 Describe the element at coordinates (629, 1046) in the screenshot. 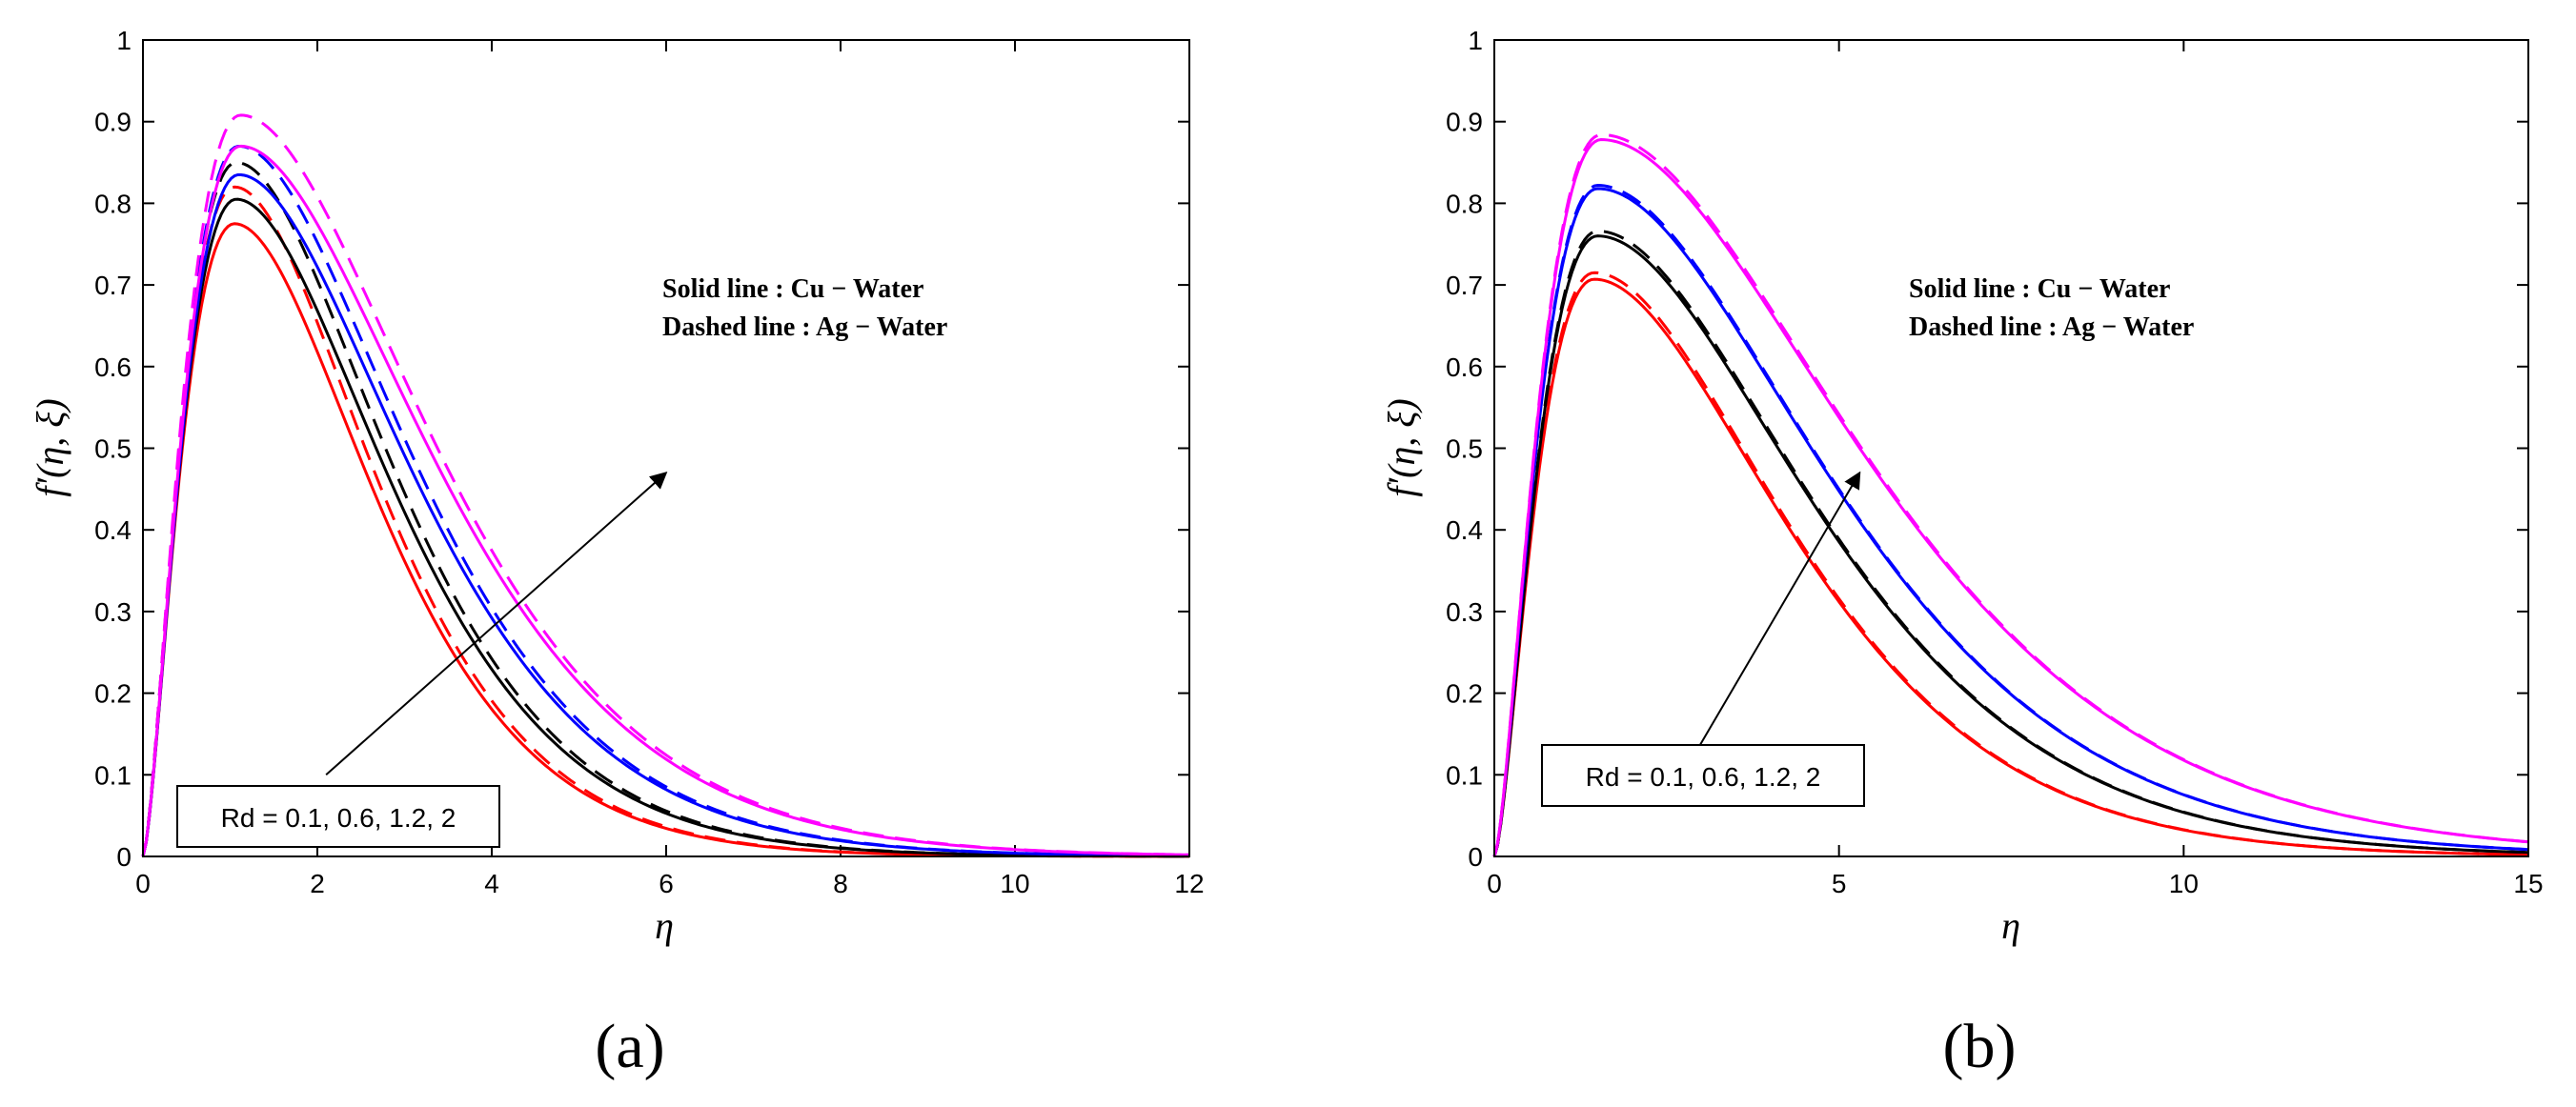

I see `panel-label-a: (a)` at that location.